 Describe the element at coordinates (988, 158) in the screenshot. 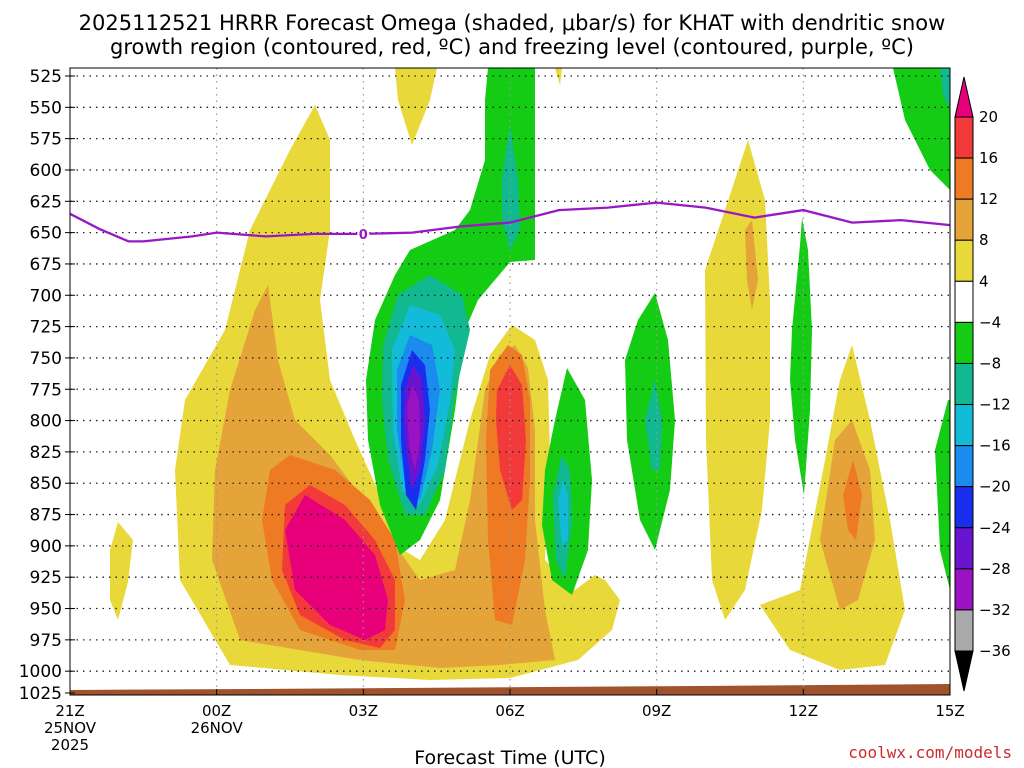

I see `colorbar-label: 16` at that location.